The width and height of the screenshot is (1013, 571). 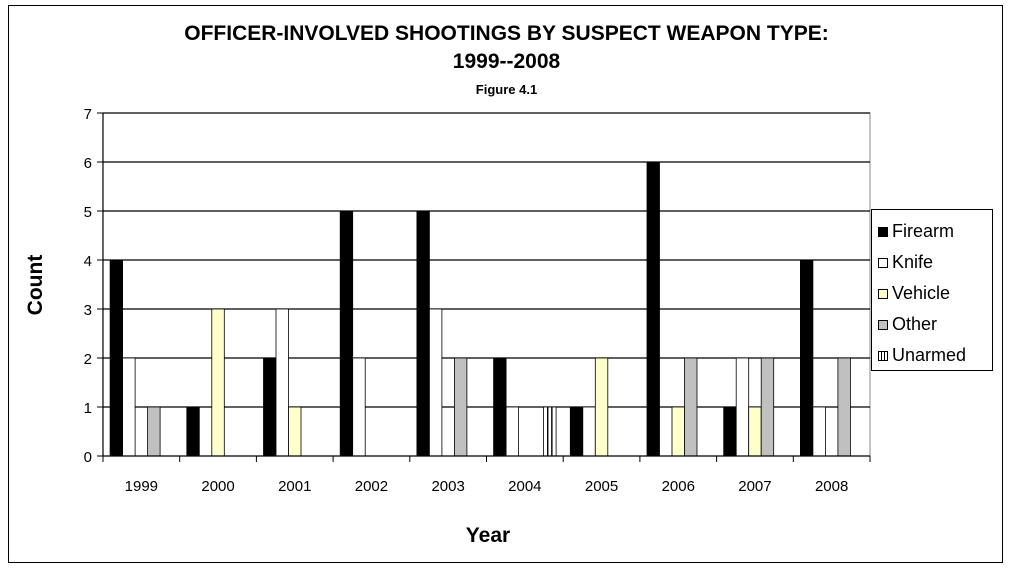 What do you see at coordinates (883, 263) in the screenshot?
I see `legend-swatch-knife` at bounding box center [883, 263].